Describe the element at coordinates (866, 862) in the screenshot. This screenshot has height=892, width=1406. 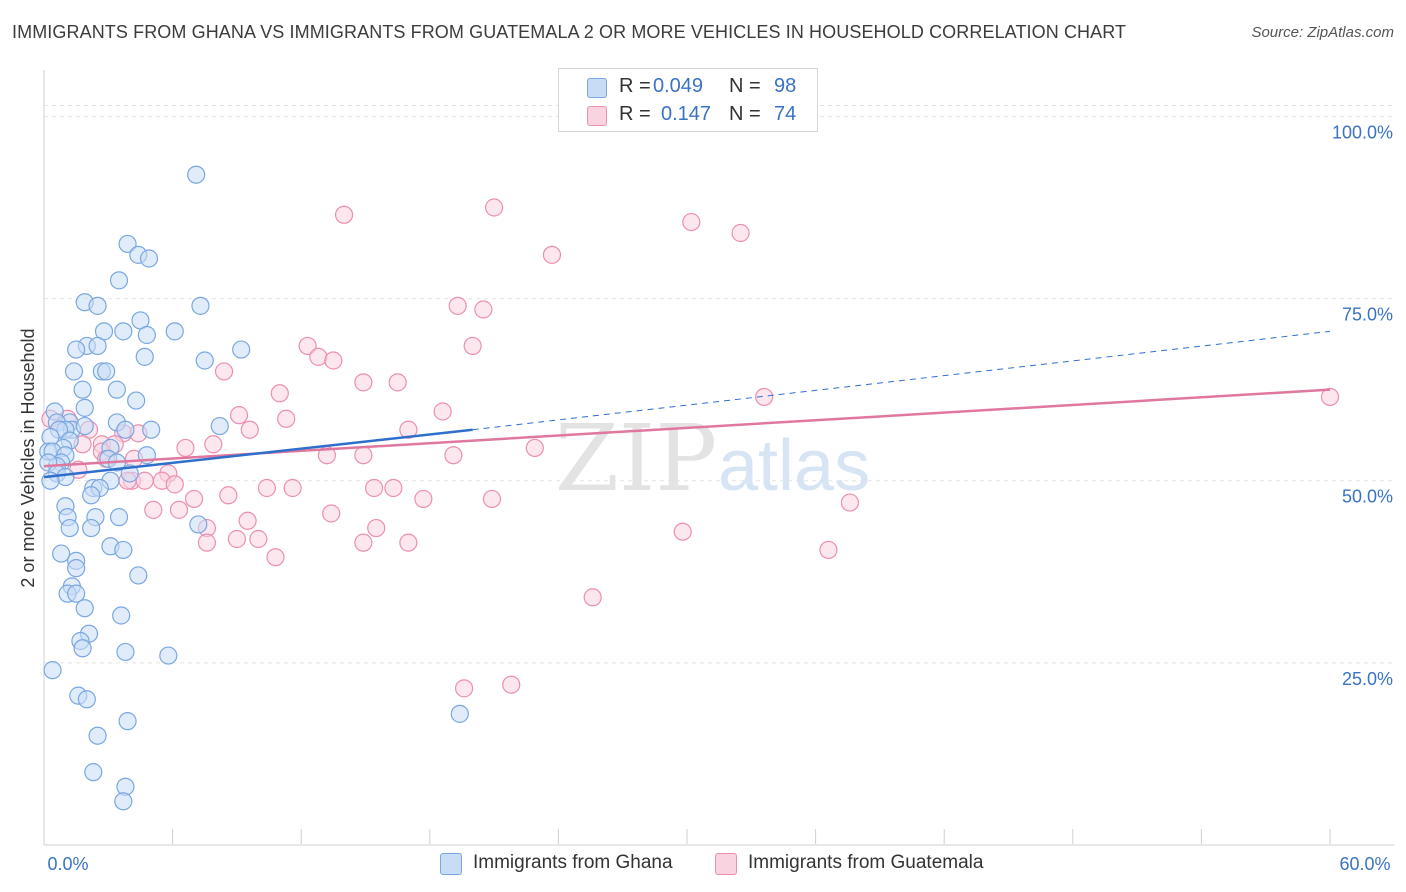
I see `bottom-guatemala-label: Immigrants from Guatemala` at that location.